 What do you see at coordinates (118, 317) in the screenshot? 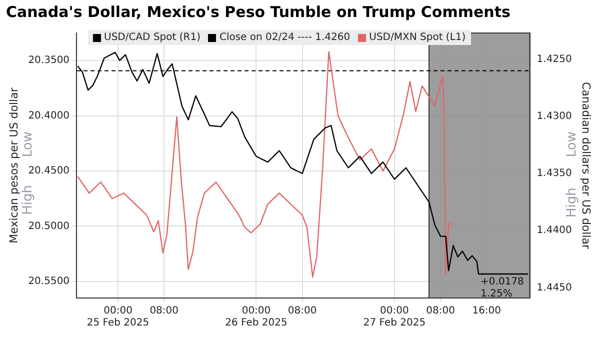
I see `x-tick-label: 00:00 25 Feb 2025` at bounding box center [118, 317].